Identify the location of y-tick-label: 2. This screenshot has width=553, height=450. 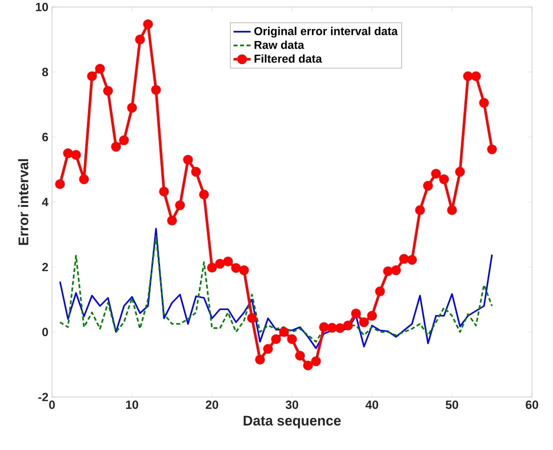
(45, 267).